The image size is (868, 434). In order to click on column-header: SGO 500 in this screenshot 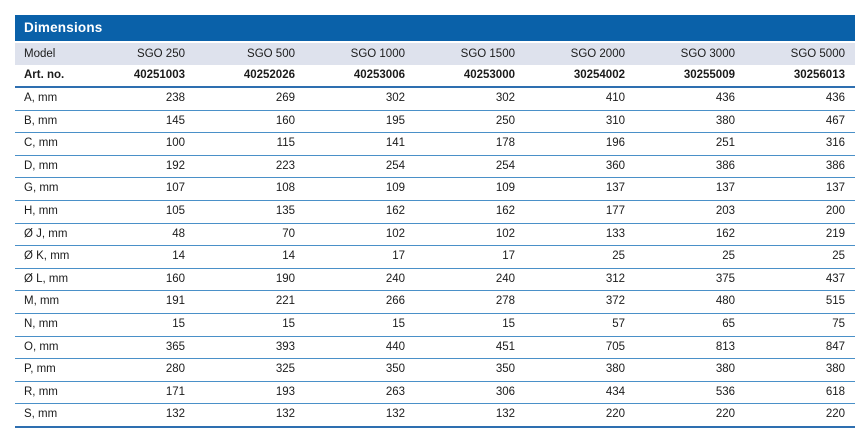, I will do `click(250, 54)`.